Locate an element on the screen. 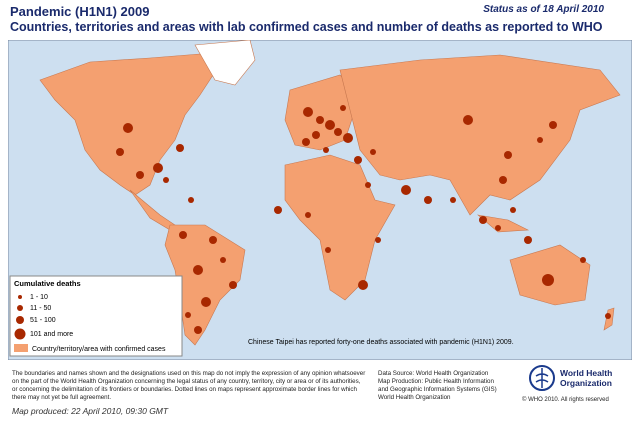 The image size is (640, 426). source: World Health Organization is located at coordinates (414, 397).